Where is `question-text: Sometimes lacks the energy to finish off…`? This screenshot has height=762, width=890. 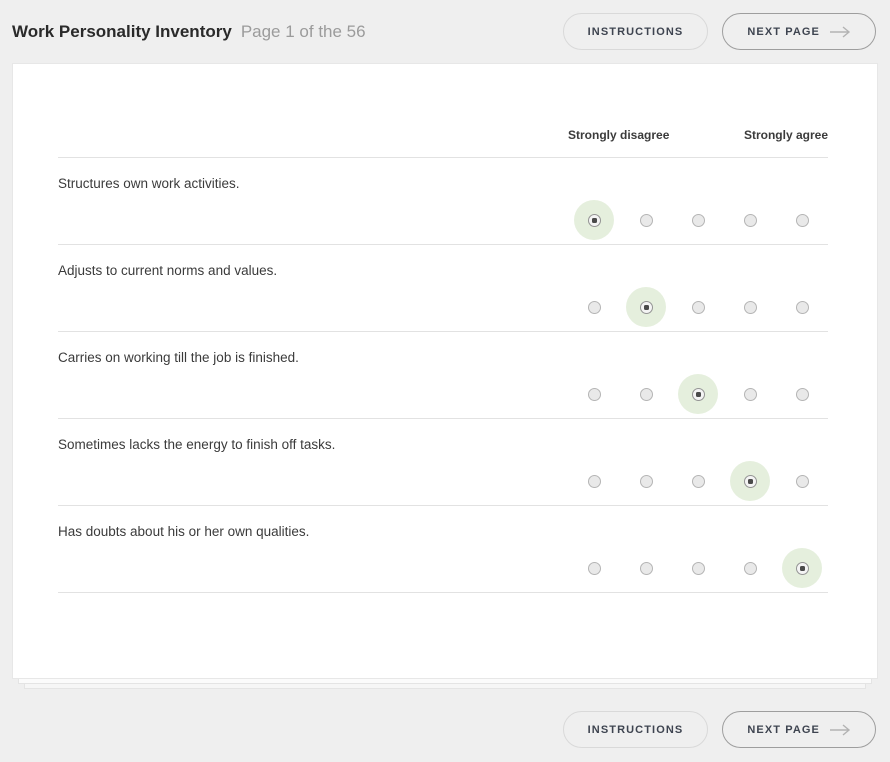 question-text: Sometimes lacks the energy to finish off… is located at coordinates (197, 444).